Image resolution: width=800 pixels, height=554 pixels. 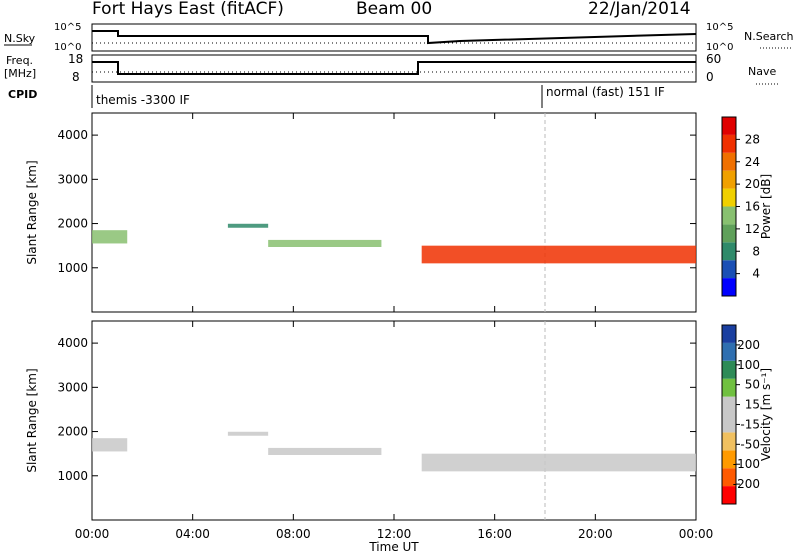 I want to click on nave-label: Nave, so click(x=762, y=71).